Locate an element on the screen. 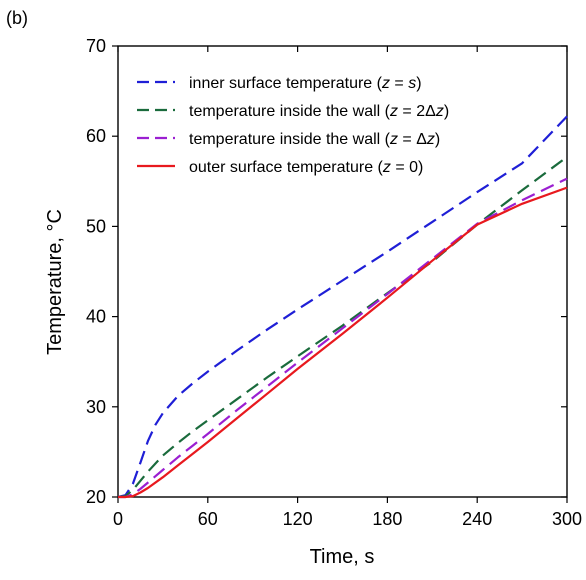 This screenshot has height=580, width=586. x-tick-label: 180 is located at coordinates (387, 519).